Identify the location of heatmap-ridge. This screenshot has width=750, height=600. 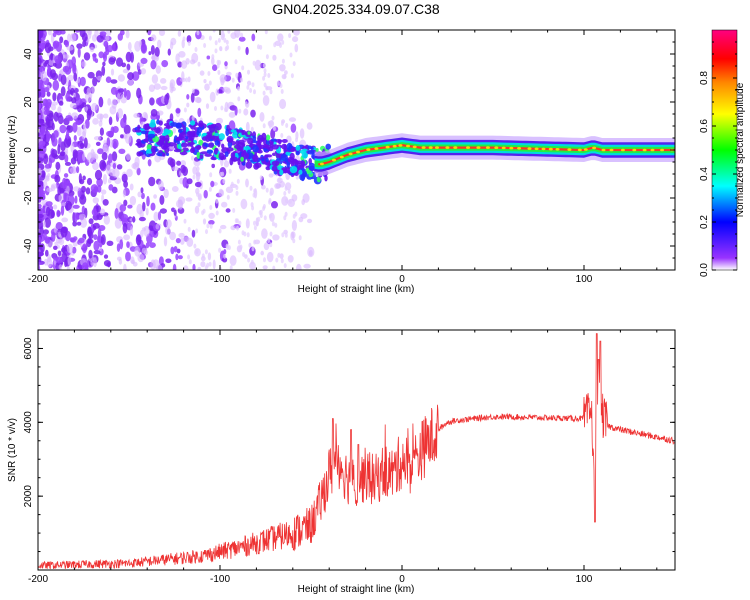
(404, 151).